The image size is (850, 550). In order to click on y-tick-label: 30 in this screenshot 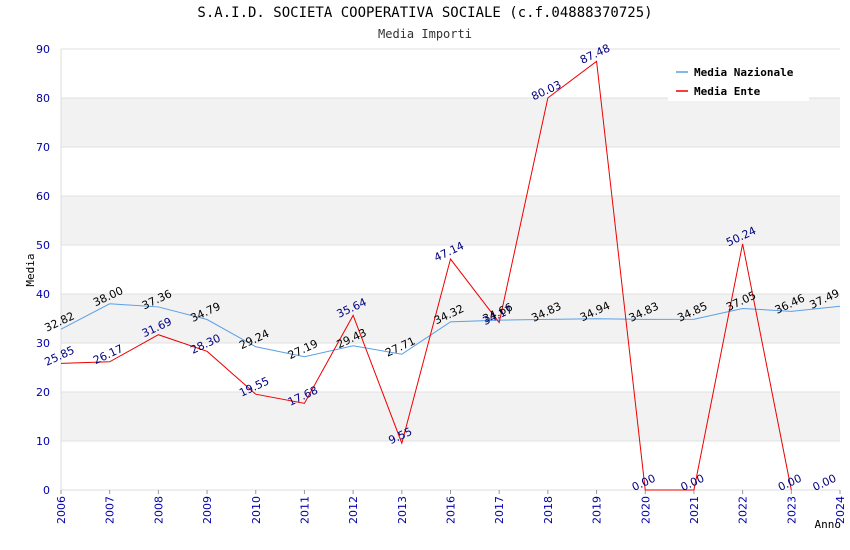, I will do `click(43, 343)`.